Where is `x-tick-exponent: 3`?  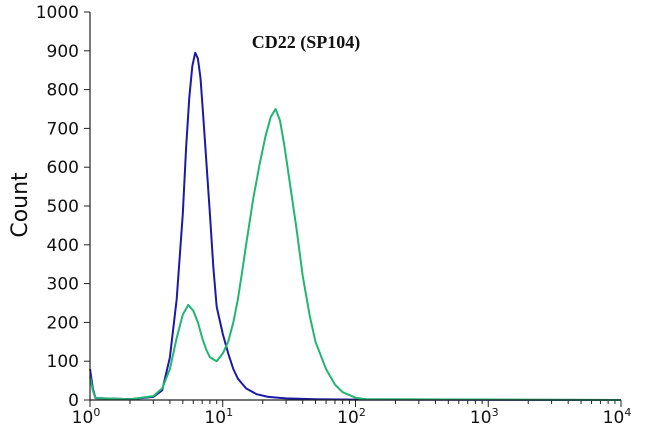
x-tick-exponent: 3 is located at coordinates (495, 412).